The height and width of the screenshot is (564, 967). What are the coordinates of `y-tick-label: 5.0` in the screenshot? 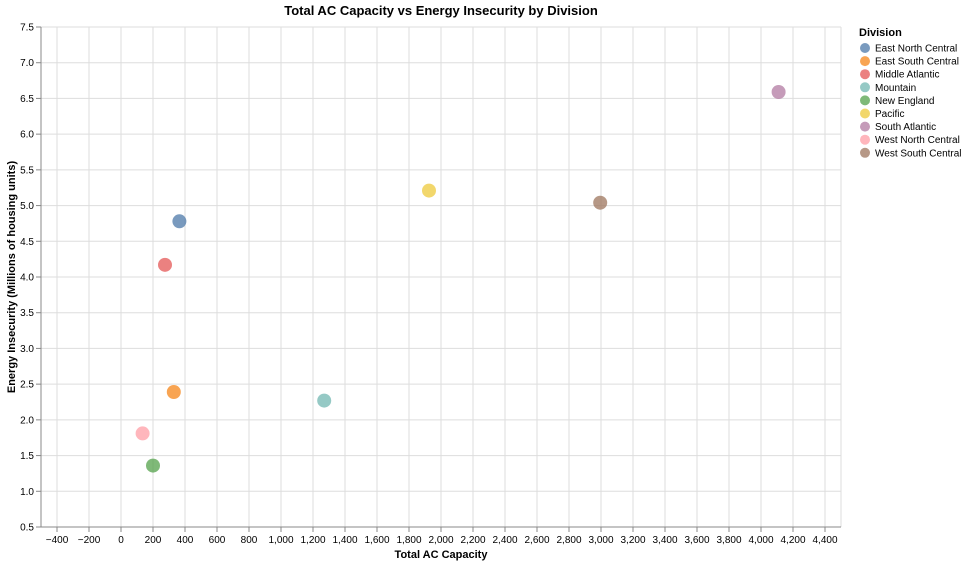 It's located at (27, 206).